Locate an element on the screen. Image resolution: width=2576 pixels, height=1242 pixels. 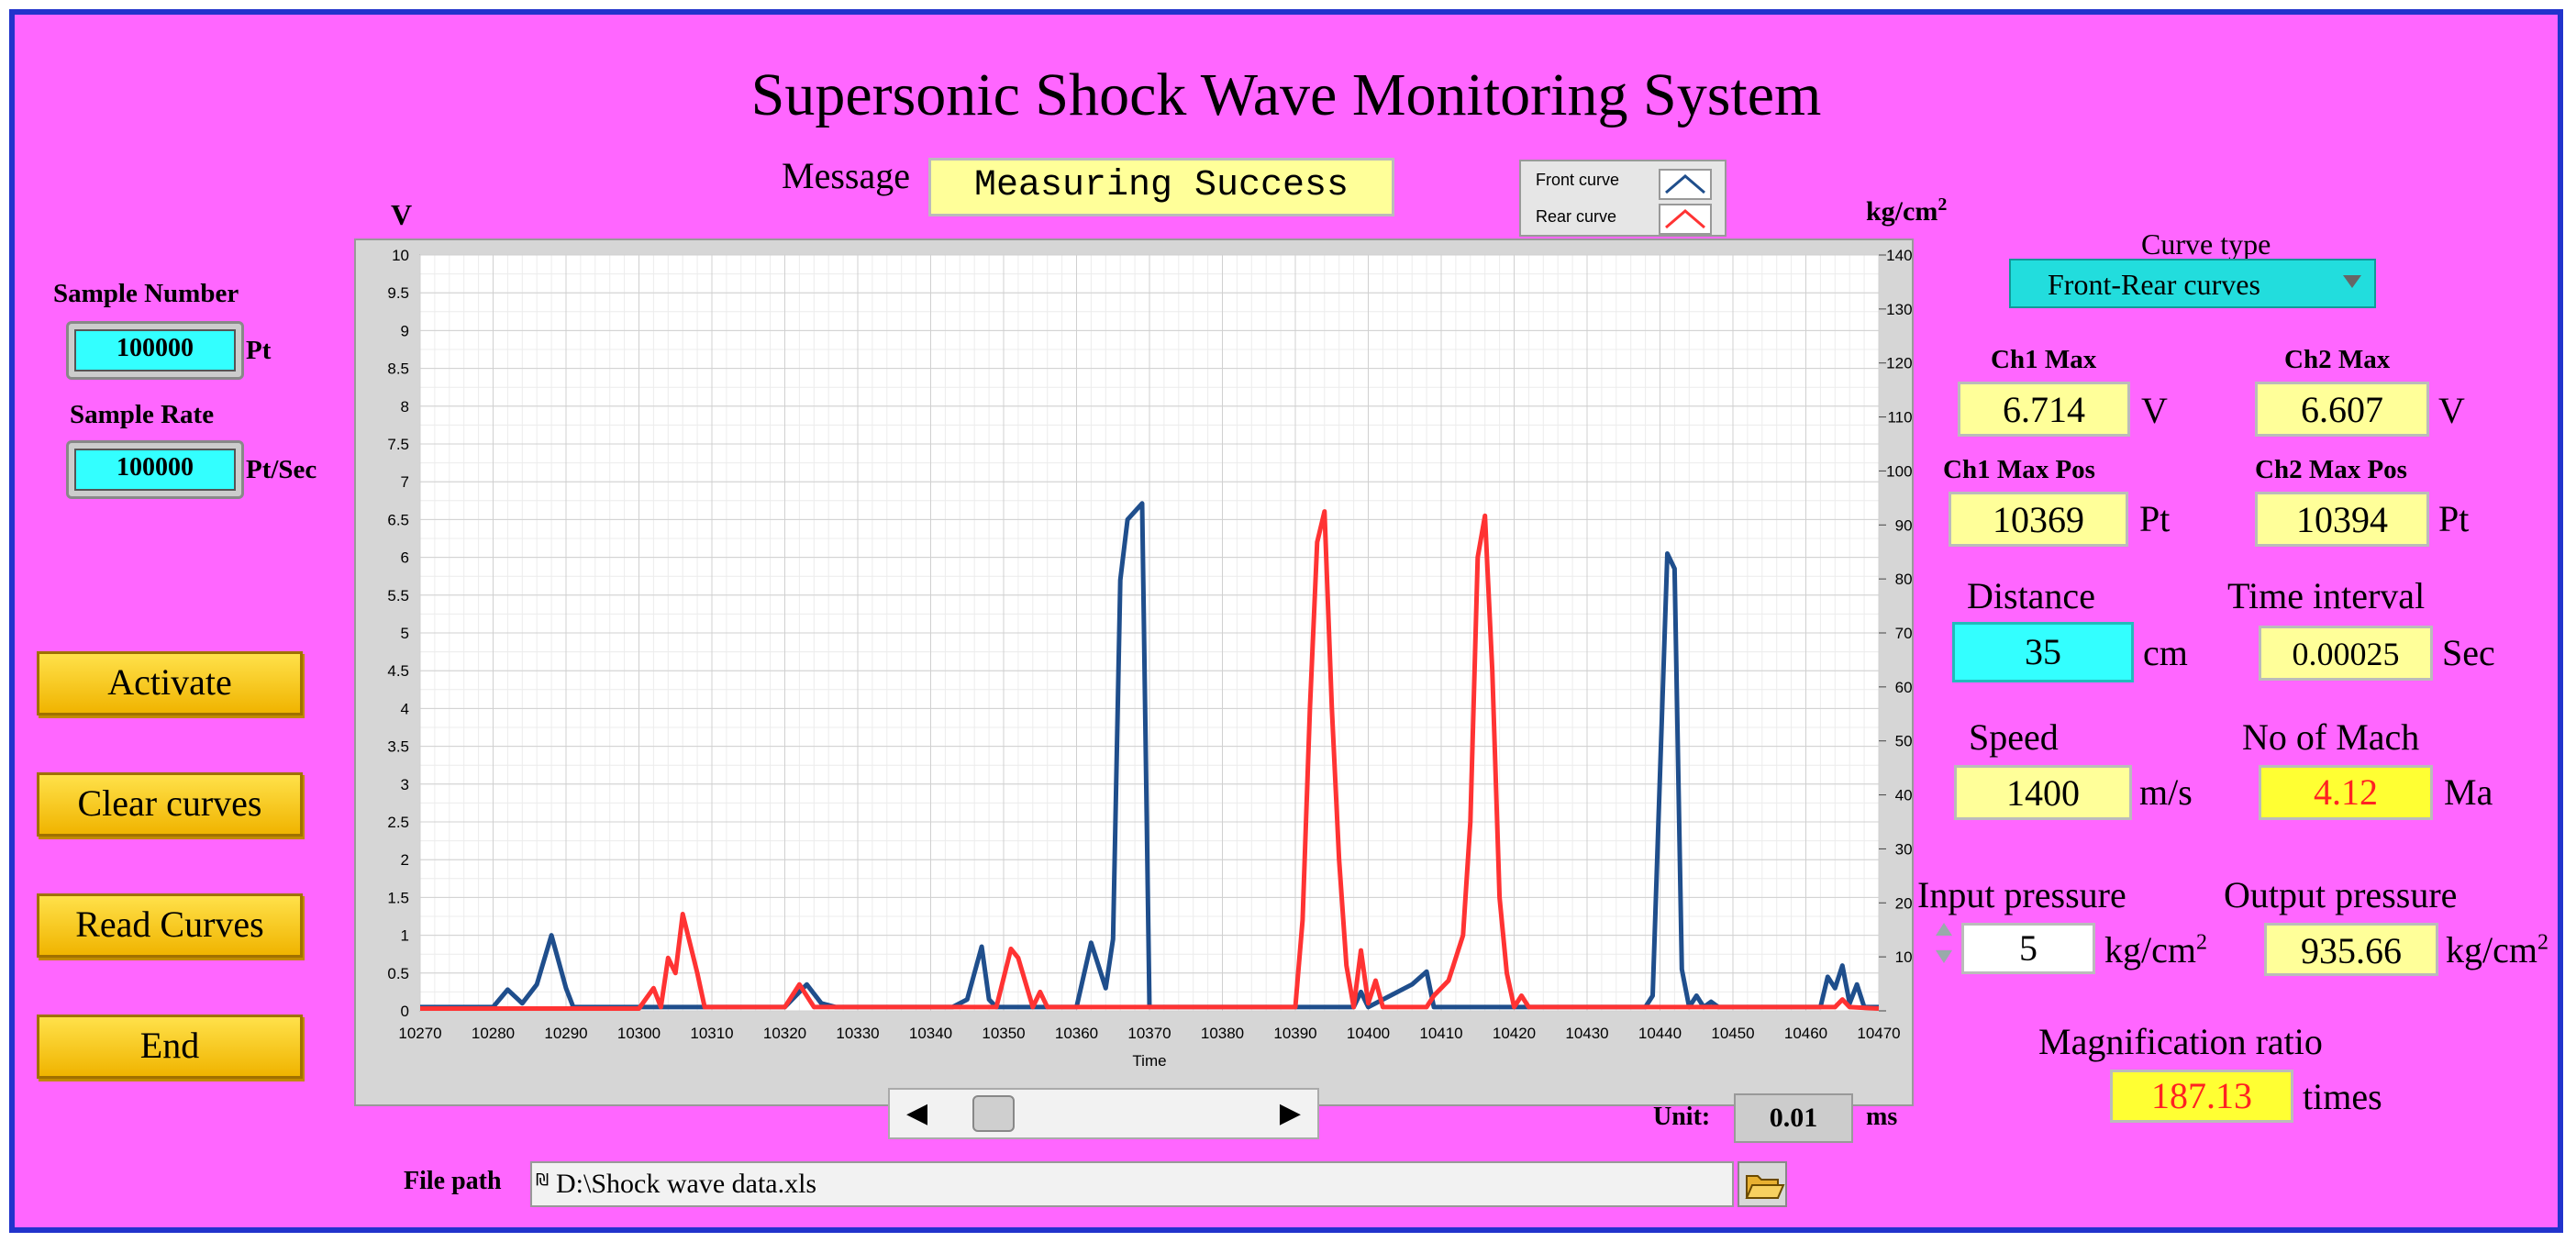
y-right-tick-label: 1300 is located at coordinates (1899, 309).